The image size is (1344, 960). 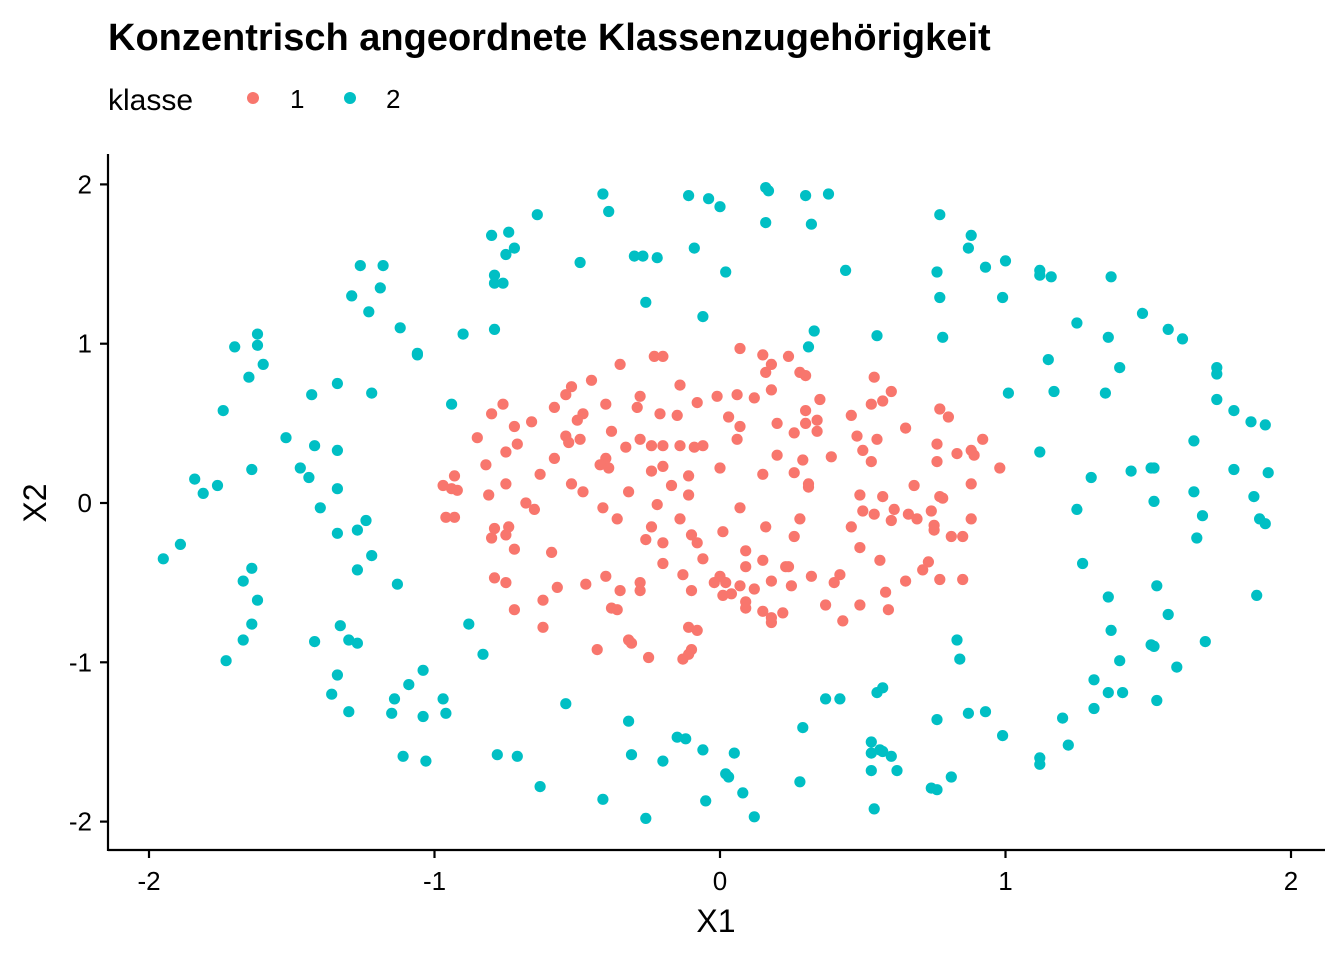 I want to click on y-tick-label: -1, so click(x=80, y=662).